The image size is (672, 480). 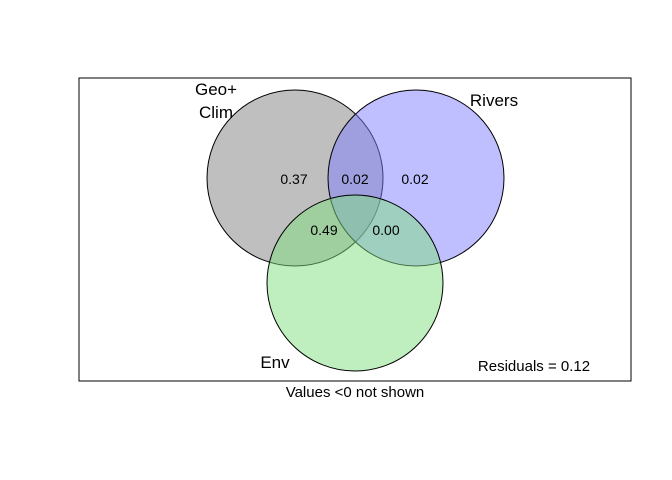 What do you see at coordinates (275, 362) in the screenshot?
I see `set-label-env: Env` at bounding box center [275, 362].